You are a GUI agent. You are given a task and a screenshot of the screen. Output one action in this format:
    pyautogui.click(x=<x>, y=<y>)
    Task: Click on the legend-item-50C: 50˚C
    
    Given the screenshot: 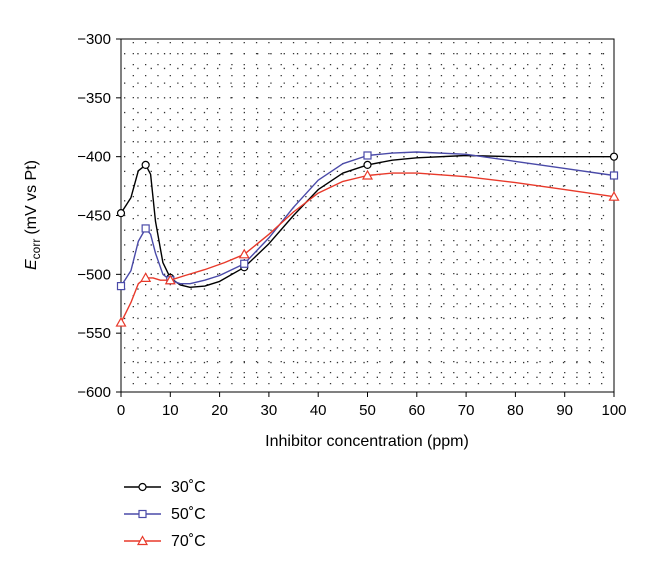 What is the action you would take?
    pyautogui.click(x=165, y=514)
    